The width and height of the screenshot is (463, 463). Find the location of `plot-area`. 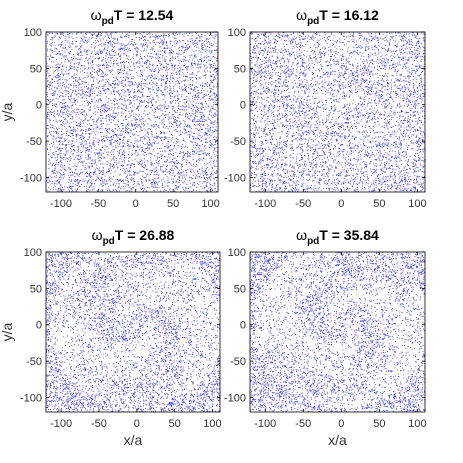

plot-area is located at coordinates (337, 332).